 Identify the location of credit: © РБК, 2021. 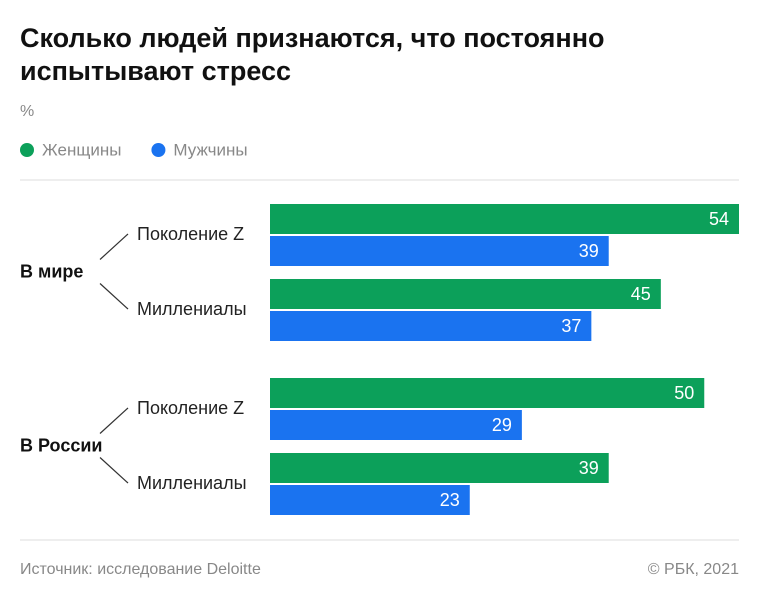
(693, 569).